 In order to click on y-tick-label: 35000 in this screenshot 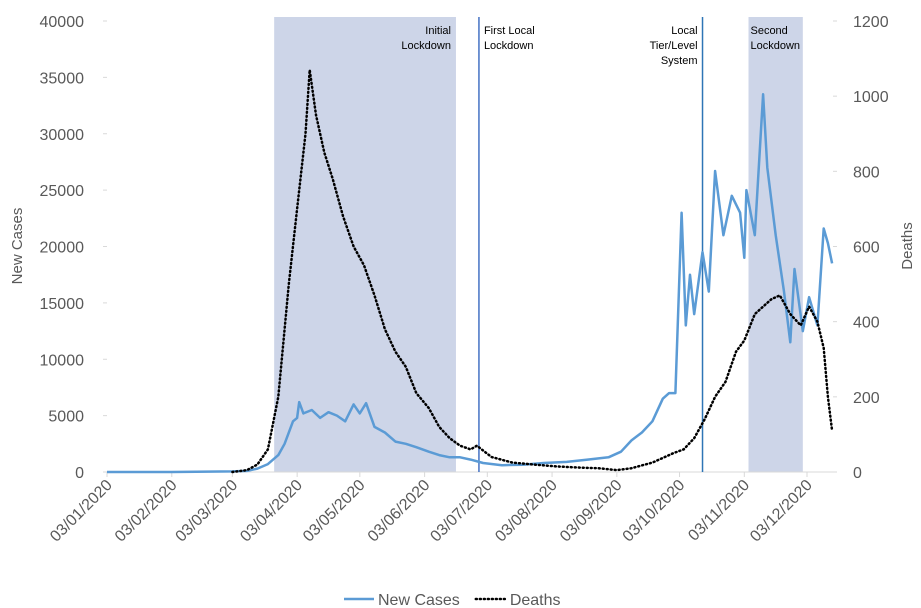, I will do `click(62, 78)`.